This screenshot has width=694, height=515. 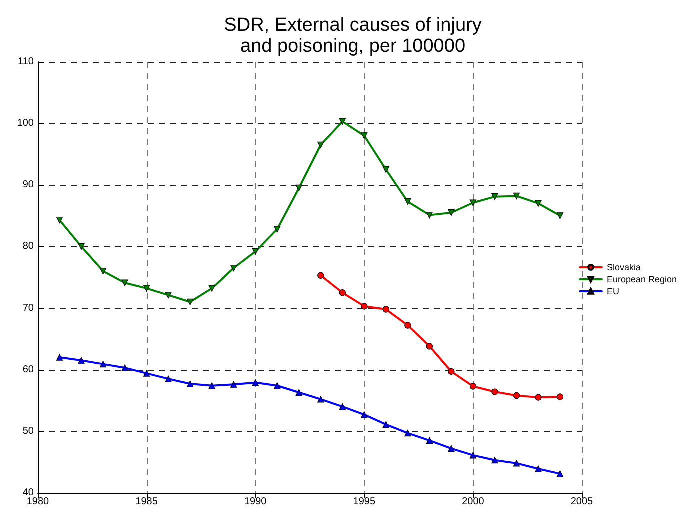 What do you see at coordinates (25, 124) in the screenshot?
I see `y-tick-label: 100` at bounding box center [25, 124].